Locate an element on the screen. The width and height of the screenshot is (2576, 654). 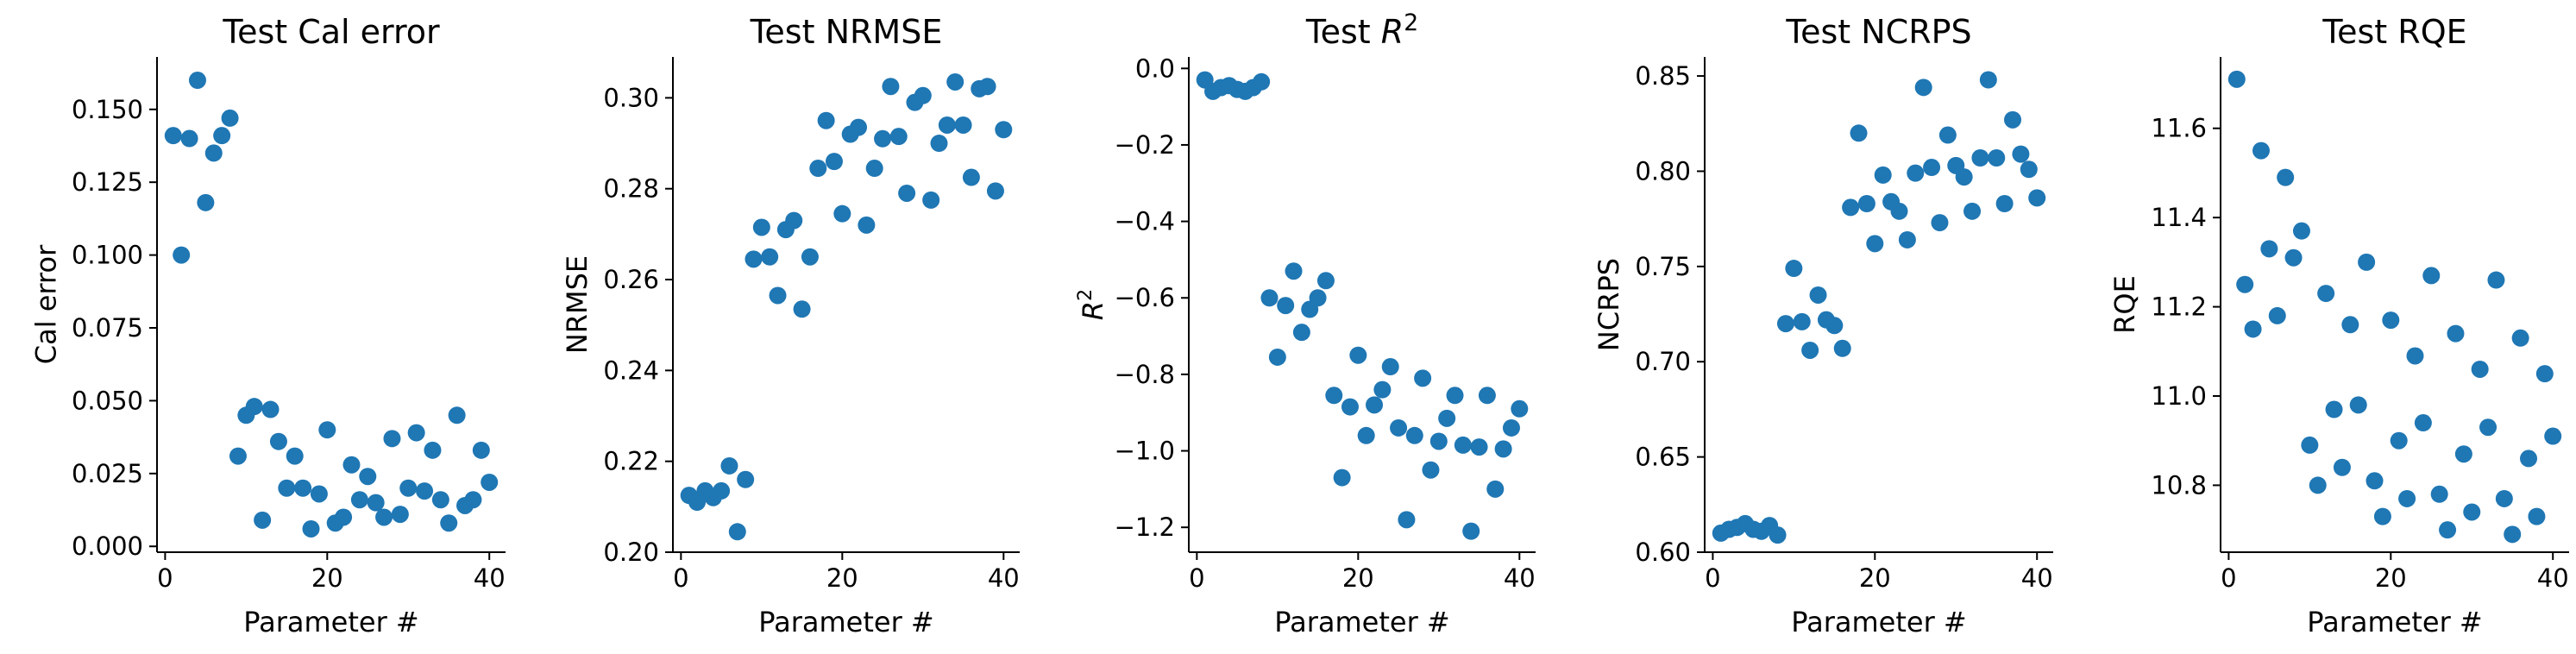
y-axis-label: Cal error is located at coordinates (46, 304).